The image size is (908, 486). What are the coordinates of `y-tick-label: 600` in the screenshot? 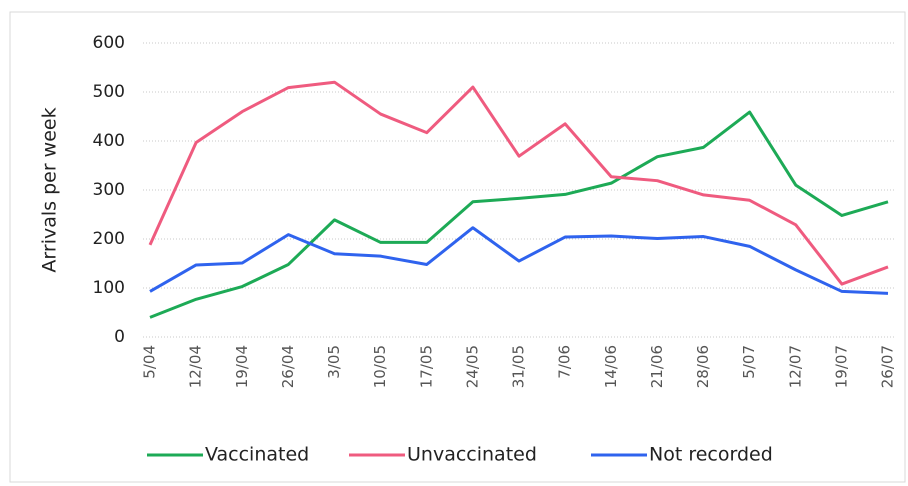 It's located at (109, 43).